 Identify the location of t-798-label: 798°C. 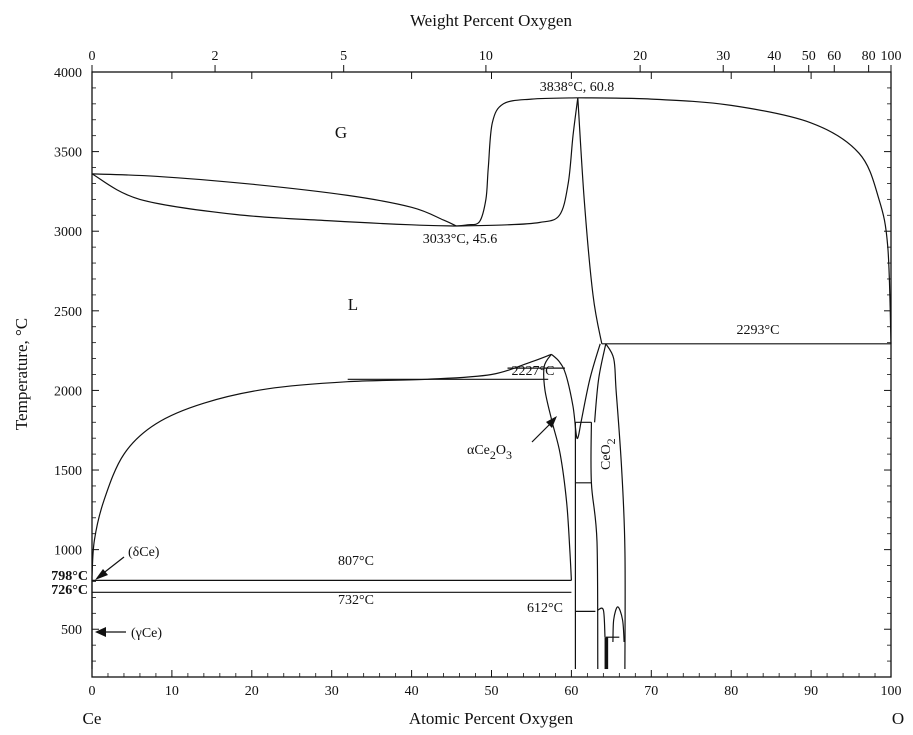
(69, 576).